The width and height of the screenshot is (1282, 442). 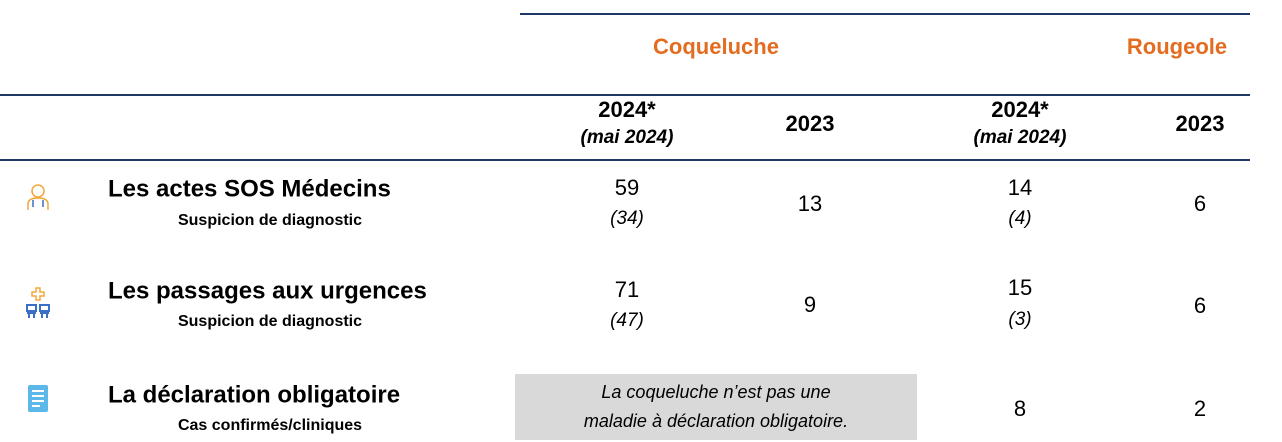 What do you see at coordinates (1177, 46) in the screenshot?
I see `disease-header: Rougeole` at bounding box center [1177, 46].